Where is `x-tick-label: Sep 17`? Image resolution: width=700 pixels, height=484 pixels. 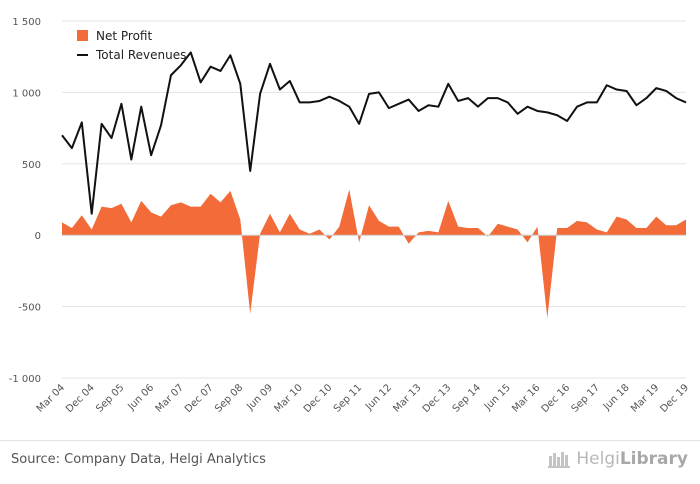
x-tick-label: Sep 17 is located at coordinates (586, 398).